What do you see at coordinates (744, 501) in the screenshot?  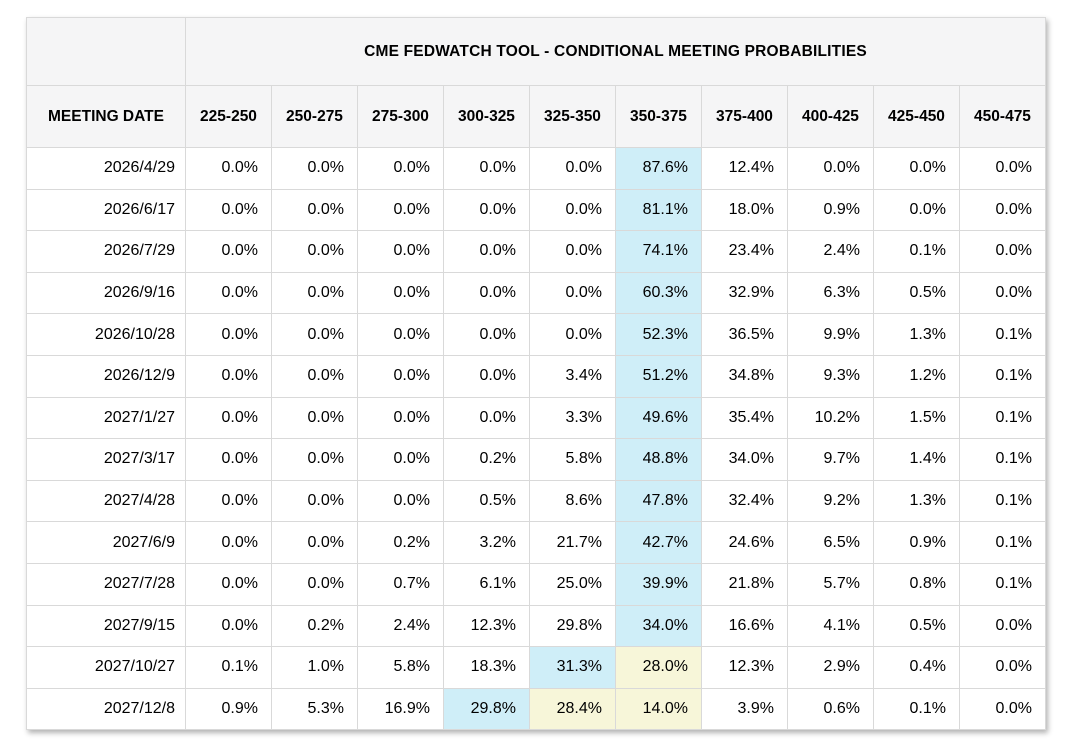 I see `probability-cell: 32.4%` at bounding box center [744, 501].